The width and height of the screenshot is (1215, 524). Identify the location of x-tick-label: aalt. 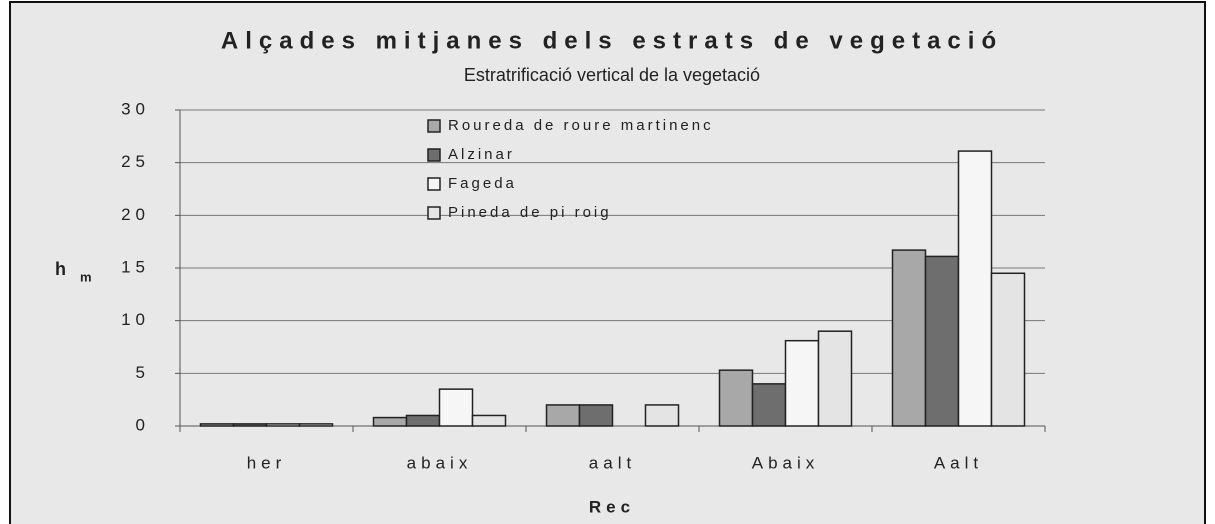
(612, 462).